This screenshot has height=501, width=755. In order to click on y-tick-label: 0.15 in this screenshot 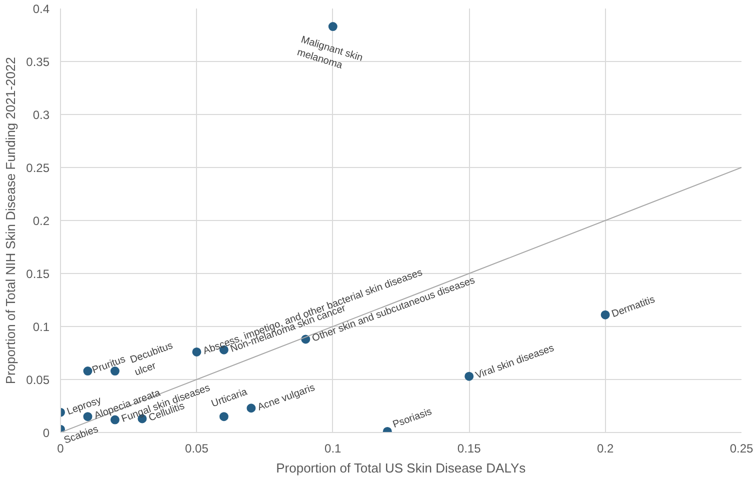, I will do `click(38, 274)`.